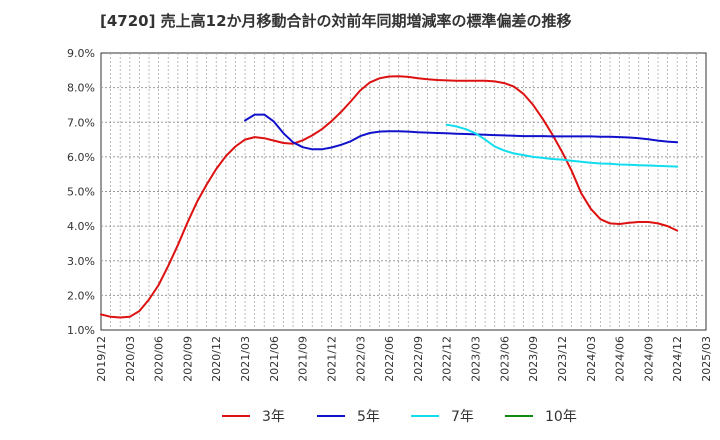 This screenshot has width=720, height=440. Describe the element at coordinates (648, 359) in the screenshot. I see `x-tick-label: 2024/09` at that location.